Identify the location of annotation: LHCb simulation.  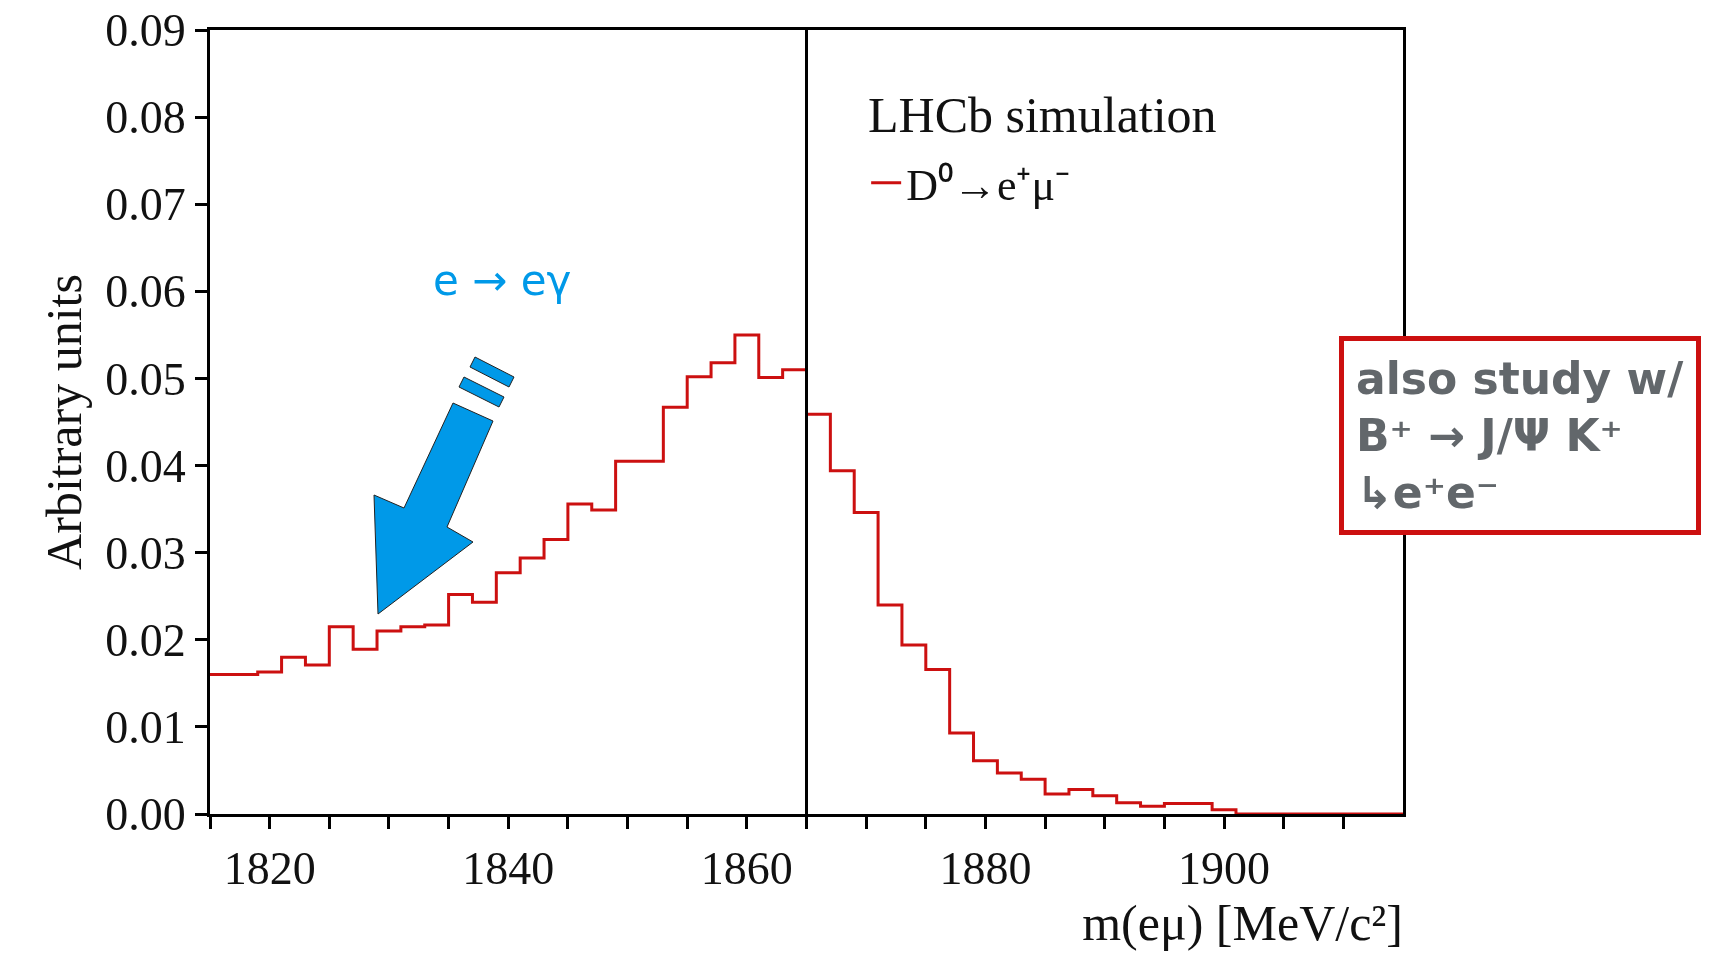
(1042, 115).